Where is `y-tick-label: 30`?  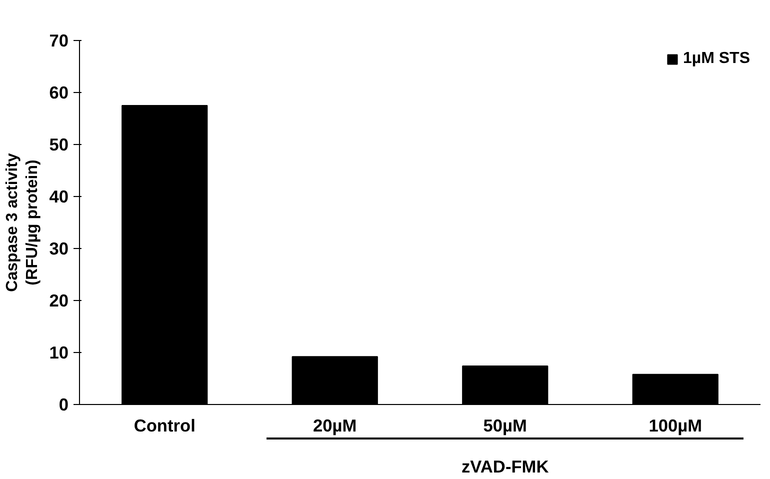
y-tick-label: 30 is located at coordinates (59, 248).